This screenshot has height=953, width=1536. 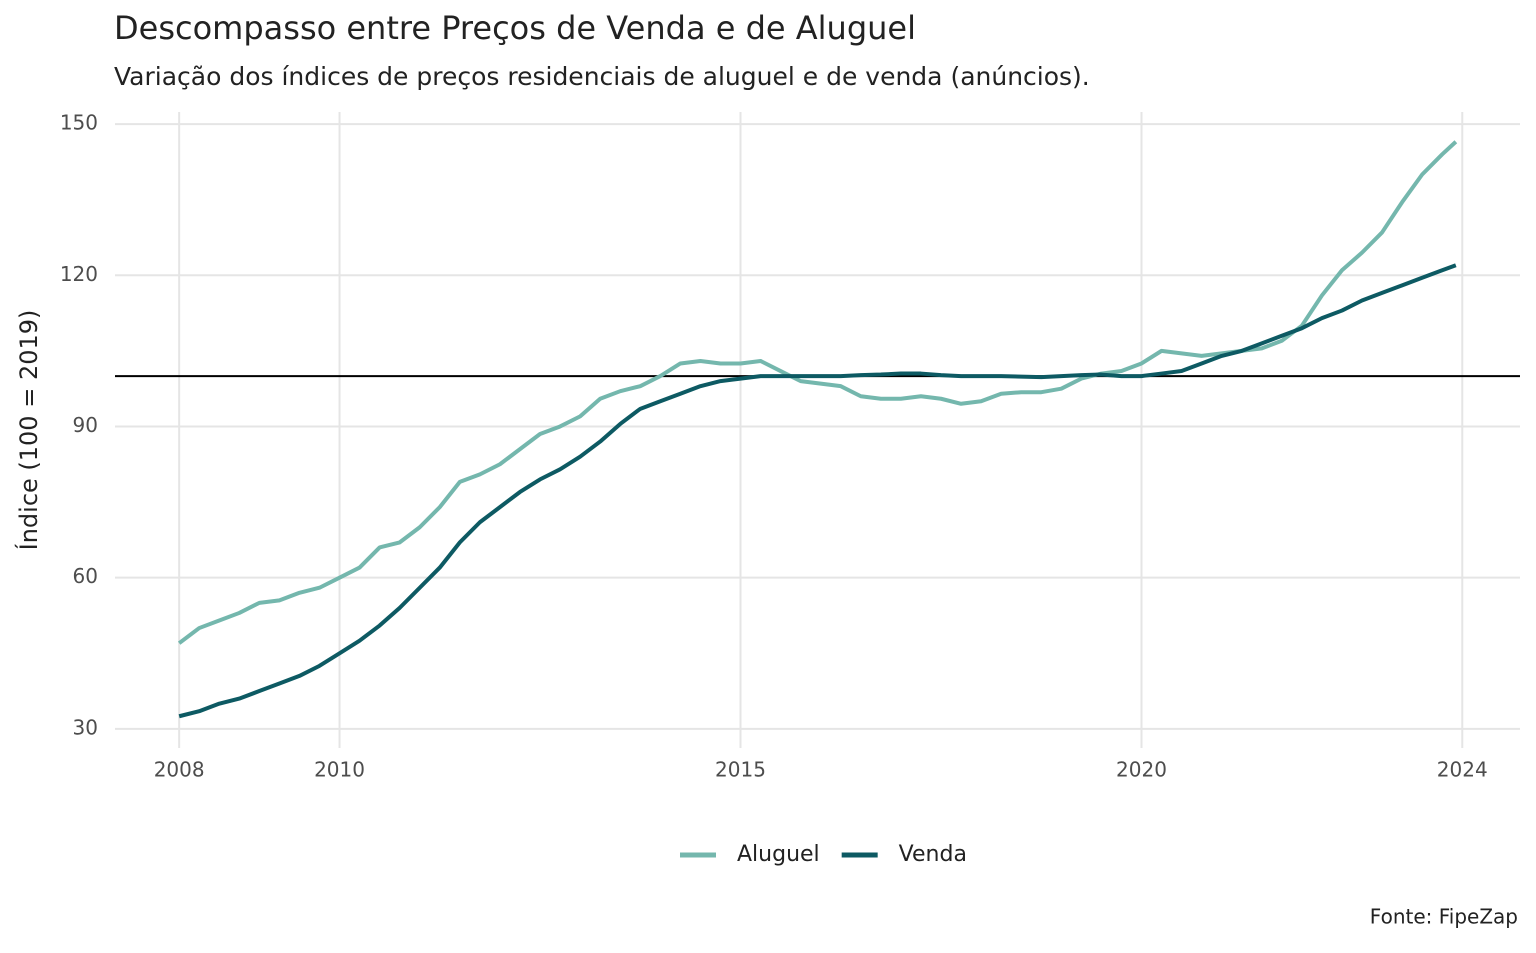 I want to click on y-tick-label: 150, so click(x=79, y=123).